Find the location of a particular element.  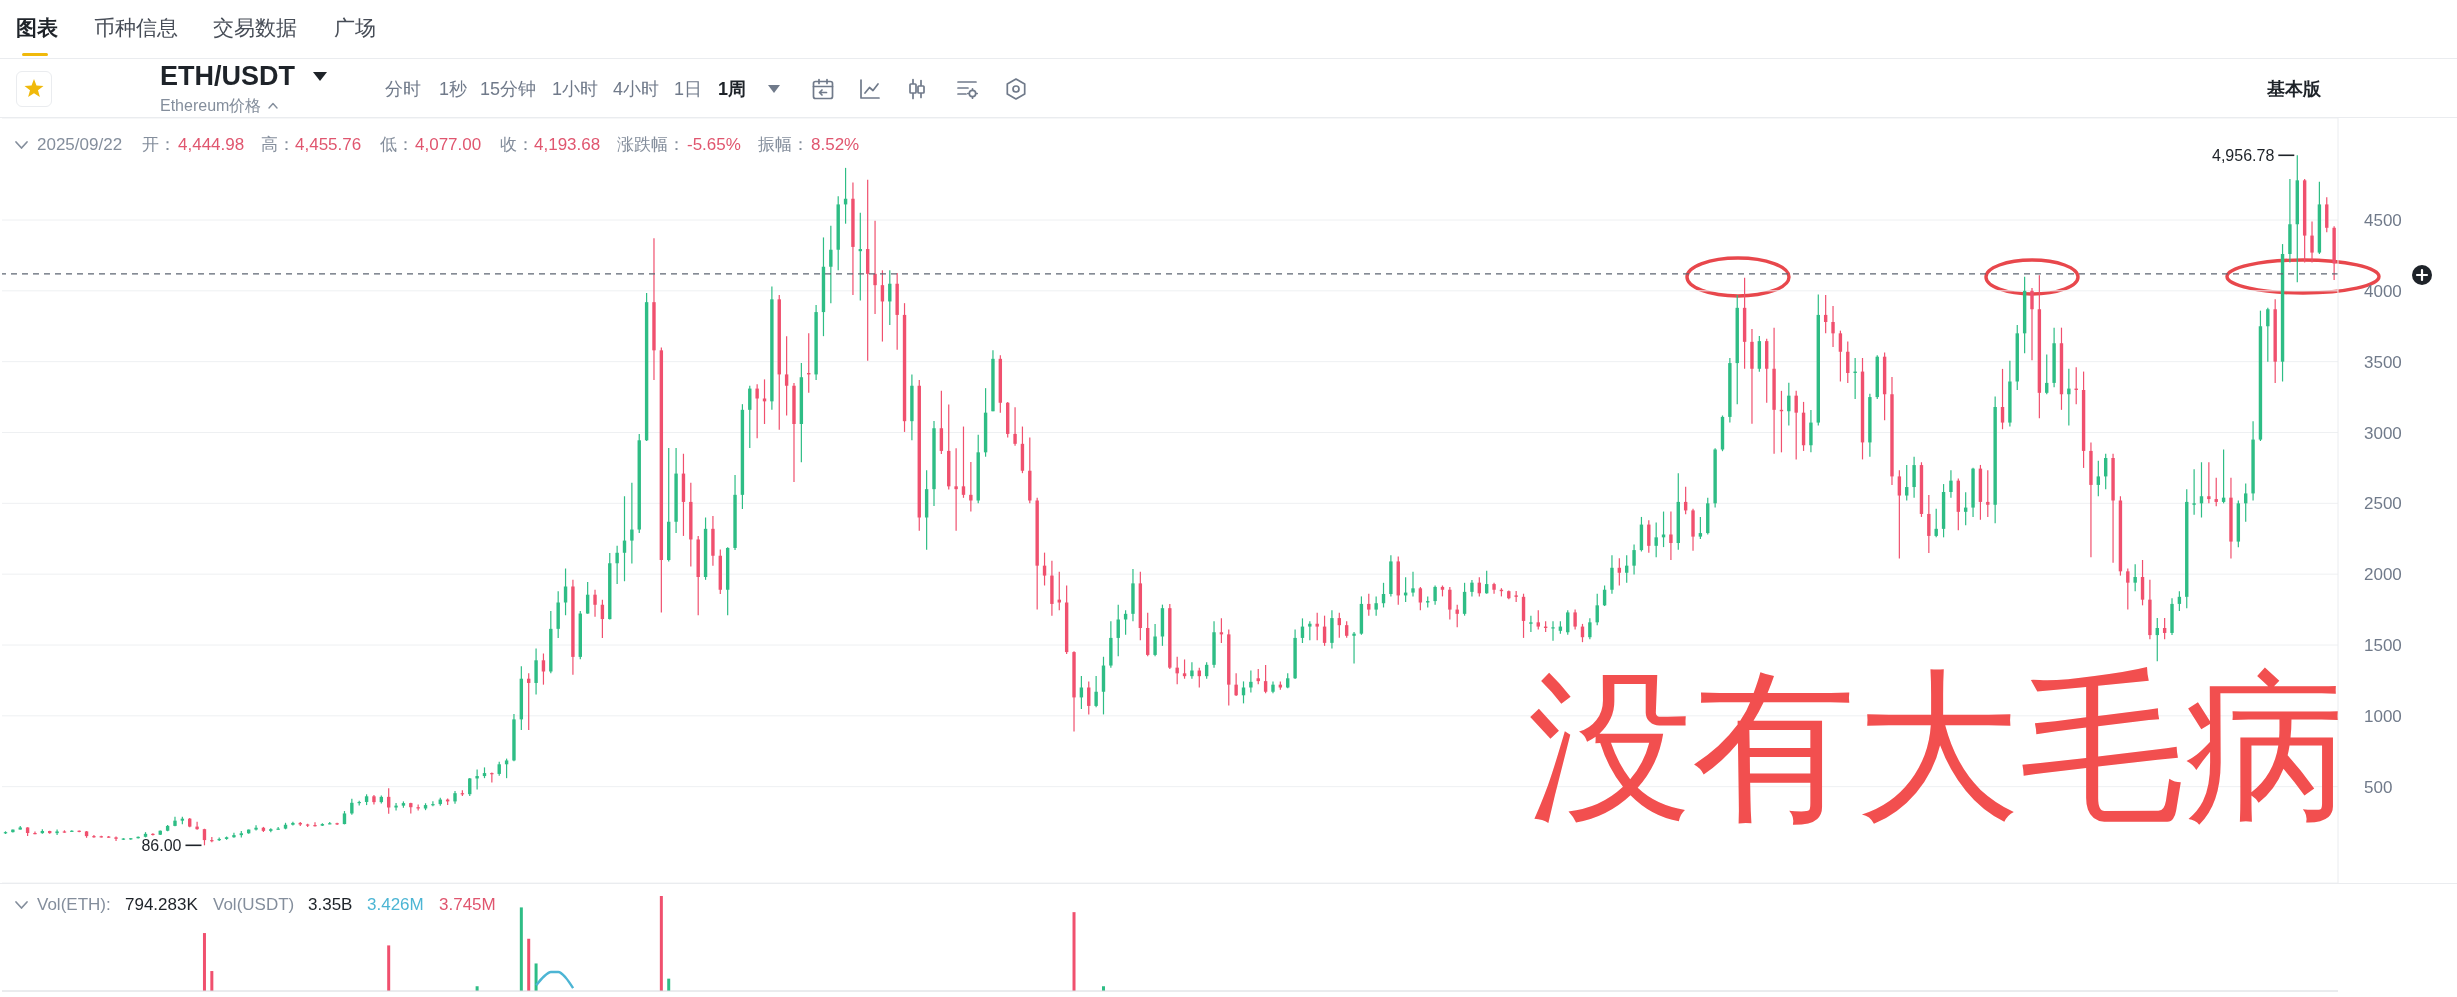

annotation: 3.35B is located at coordinates (330, 905).